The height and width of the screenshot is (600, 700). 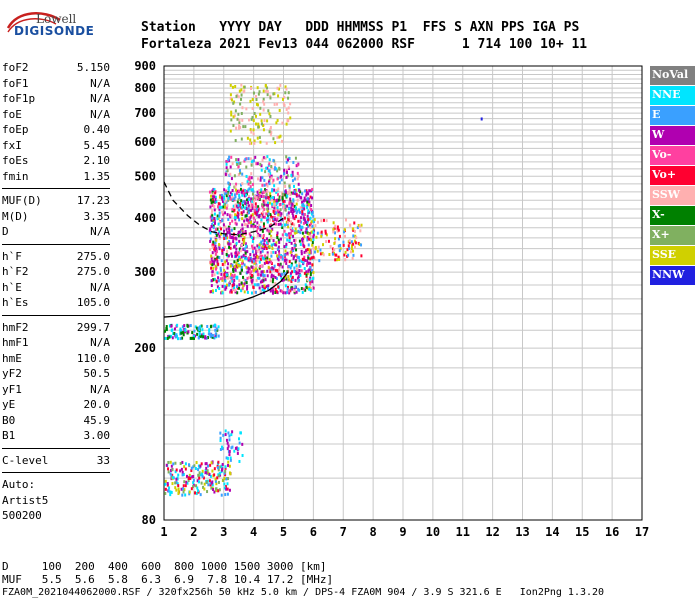 What do you see at coordinates (103, 460) in the screenshot?
I see `param-value: 33` at bounding box center [103, 460].